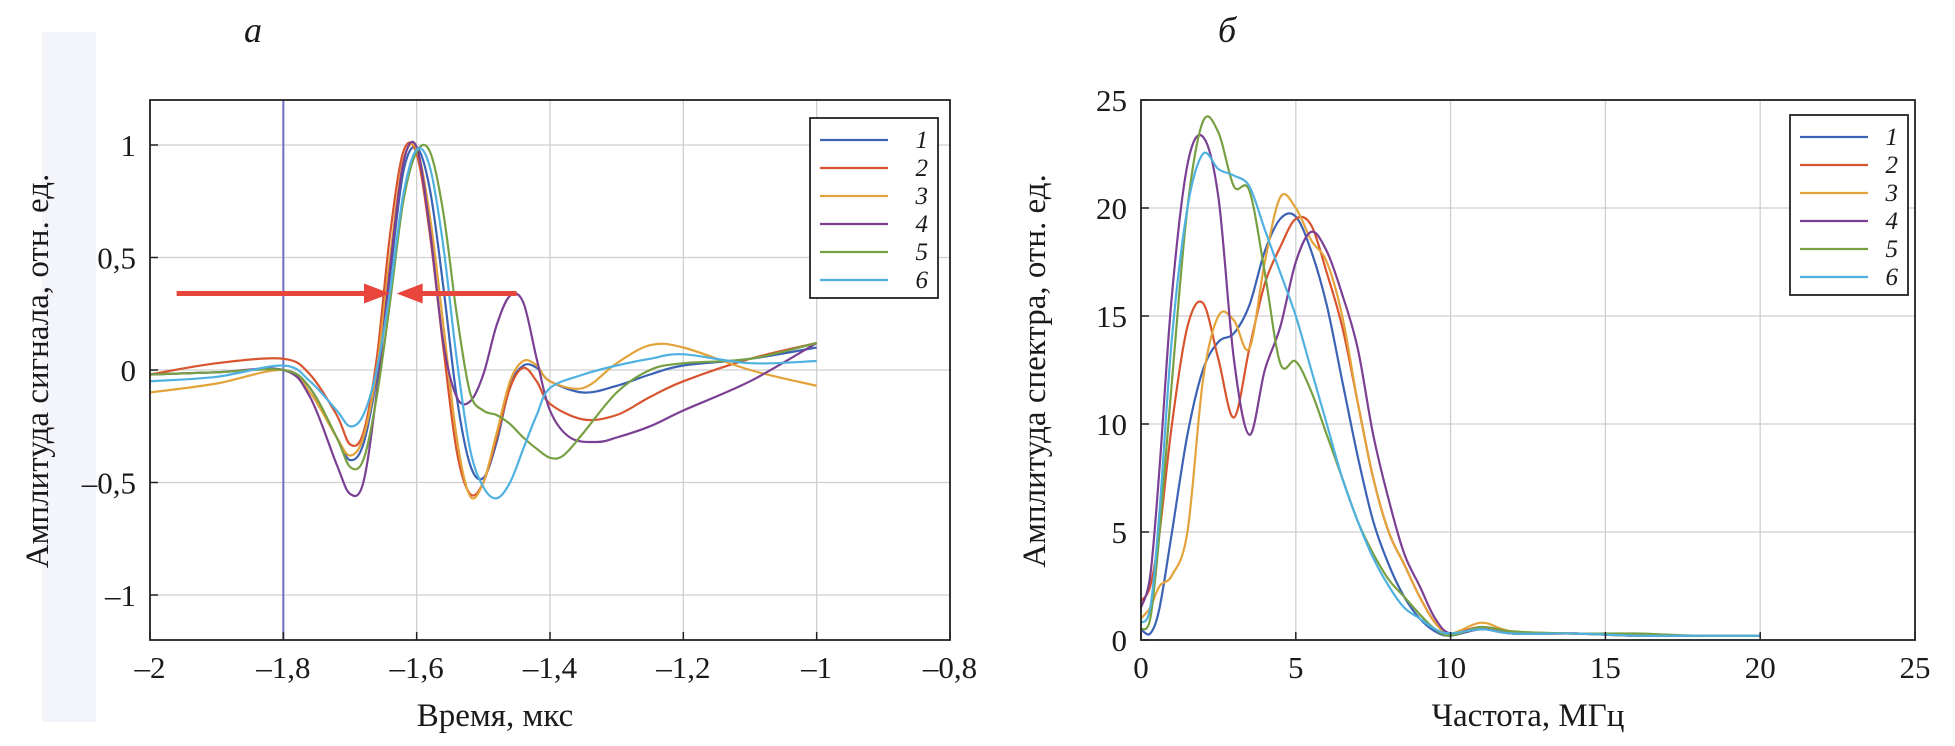 Image resolution: width=1955 pixels, height=746 pixels. I want to click on panel-a-x-ticks: –2 –1,8 –1,6 –1,4 –1,2 –1 –0,8, so click(555, 658).